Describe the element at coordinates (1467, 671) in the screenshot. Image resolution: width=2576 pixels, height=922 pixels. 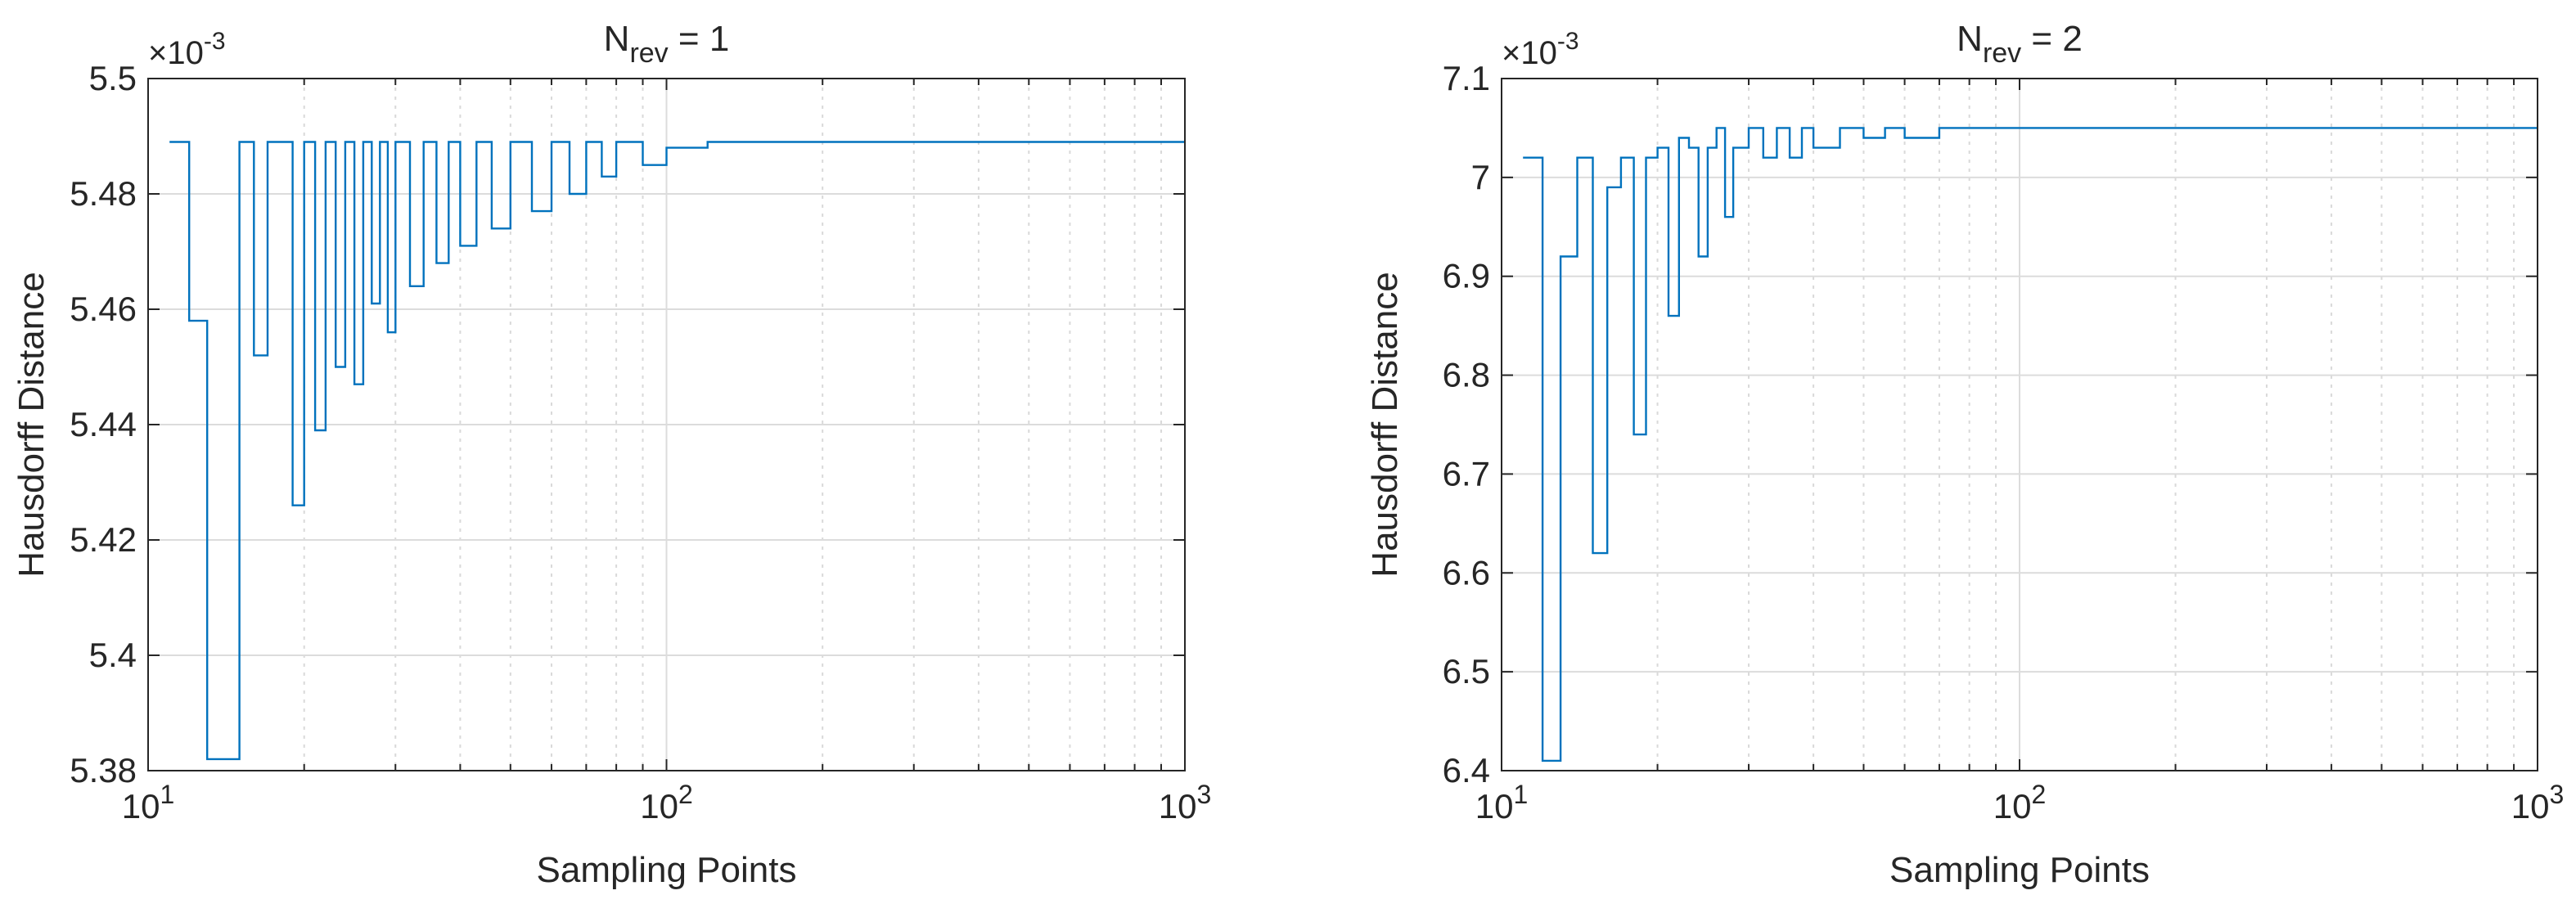
I see `y-tick-label: 6.5` at that location.